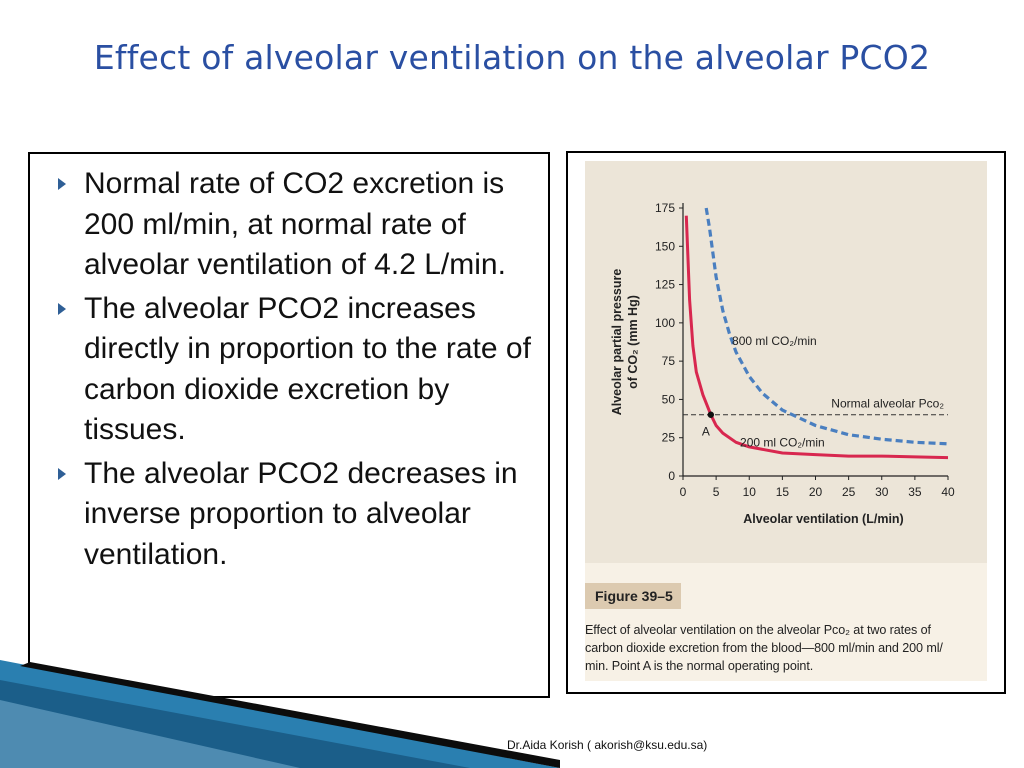 The width and height of the screenshot is (1024, 768). Describe the element at coordinates (665, 208) in the screenshot. I see `y-tick-label: 175` at that location.